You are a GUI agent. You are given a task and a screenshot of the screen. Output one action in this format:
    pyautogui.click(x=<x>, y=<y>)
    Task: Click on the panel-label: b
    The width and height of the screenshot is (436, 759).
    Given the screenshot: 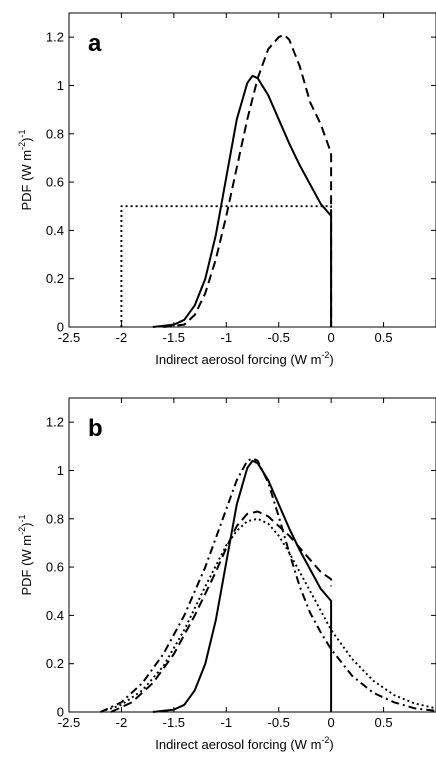 What is the action you would take?
    pyautogui.click(x=95, y=428)
    